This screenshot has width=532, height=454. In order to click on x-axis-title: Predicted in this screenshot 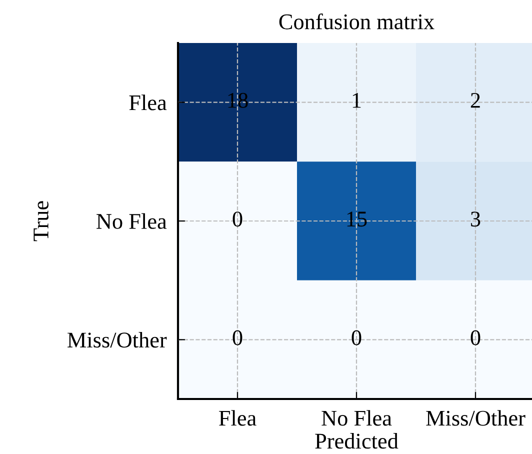, I will do `click(356, 441)`.